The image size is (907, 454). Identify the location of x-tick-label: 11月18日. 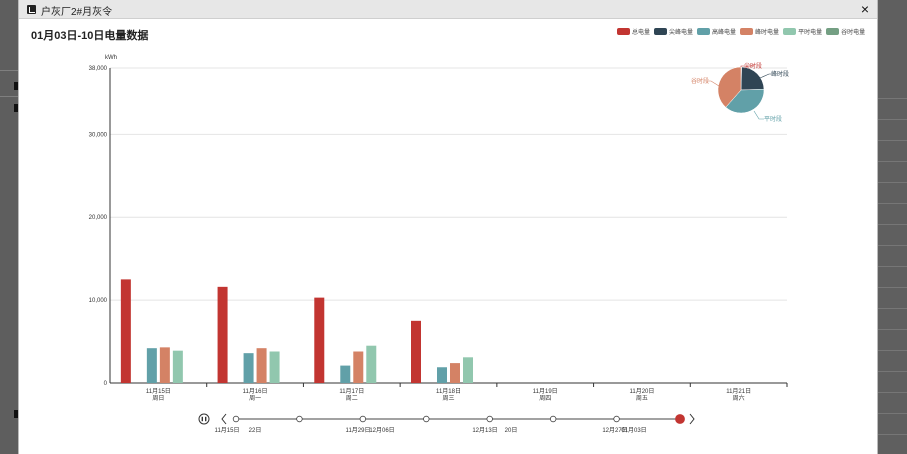
(448, 391).